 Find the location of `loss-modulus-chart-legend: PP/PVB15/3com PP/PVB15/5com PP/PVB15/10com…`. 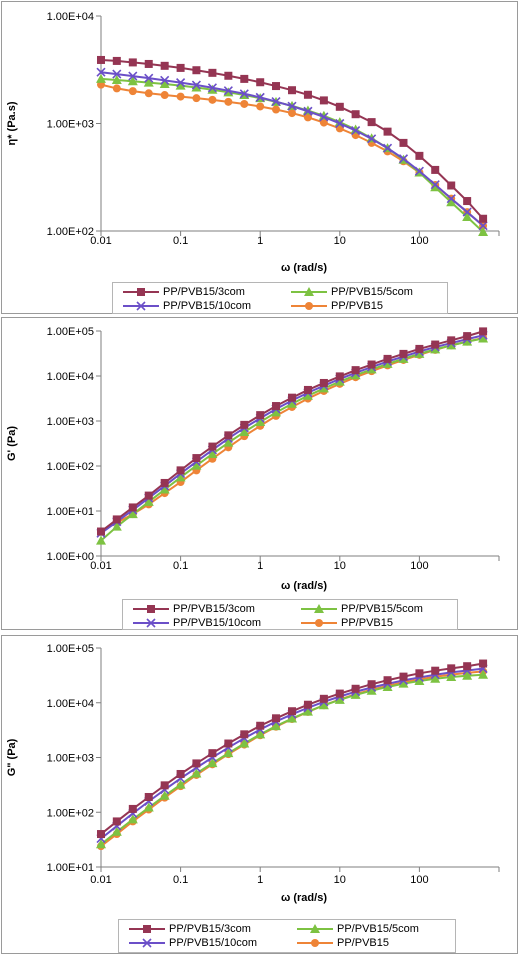

loss-modulus-chart-legend: PP/PVB15/3com PP/PVB15/5com PP/PVB15/10com… is located at coordinates (287, 936).